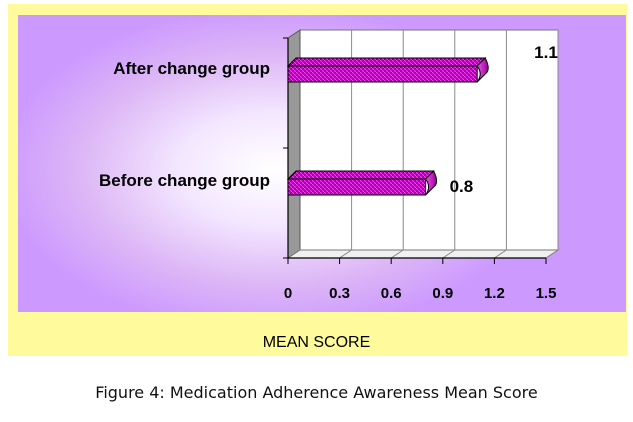 The image size is (633, 422). I want to click on category-label: After change group, so click(191, 68).